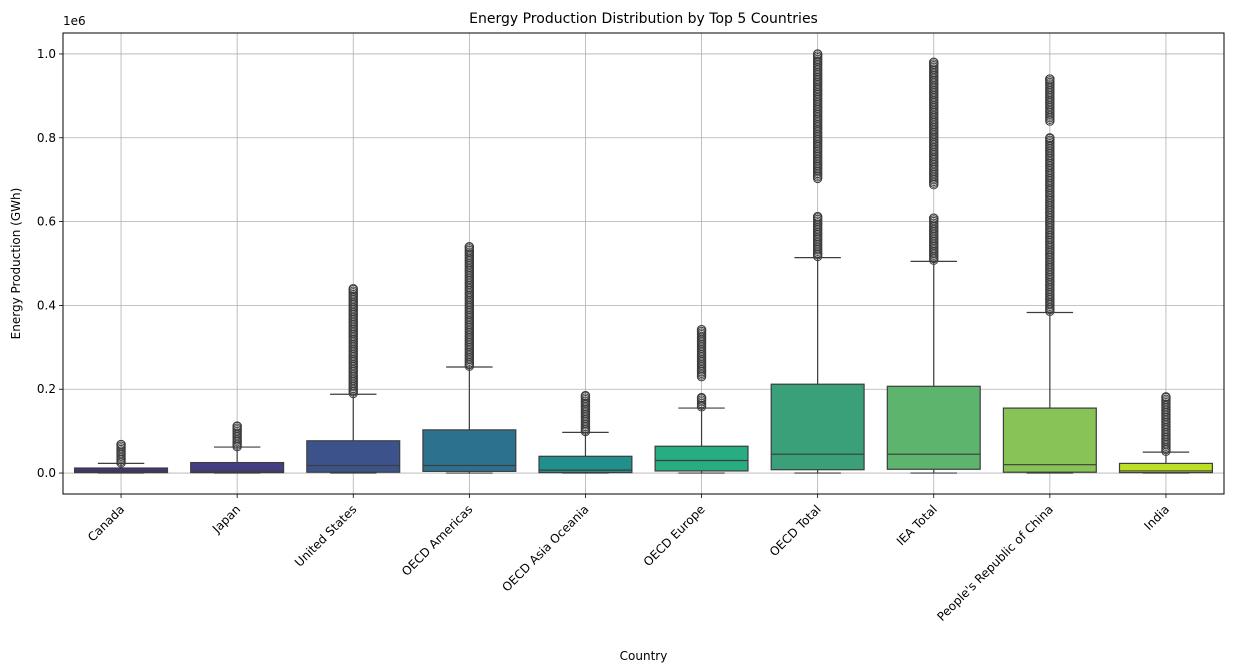 The height and width of the screenshot is (672, 1233). Describe the element at coordinates (46, 389) in the screenshot. I see `y-tick-label: 0.2` at that location.